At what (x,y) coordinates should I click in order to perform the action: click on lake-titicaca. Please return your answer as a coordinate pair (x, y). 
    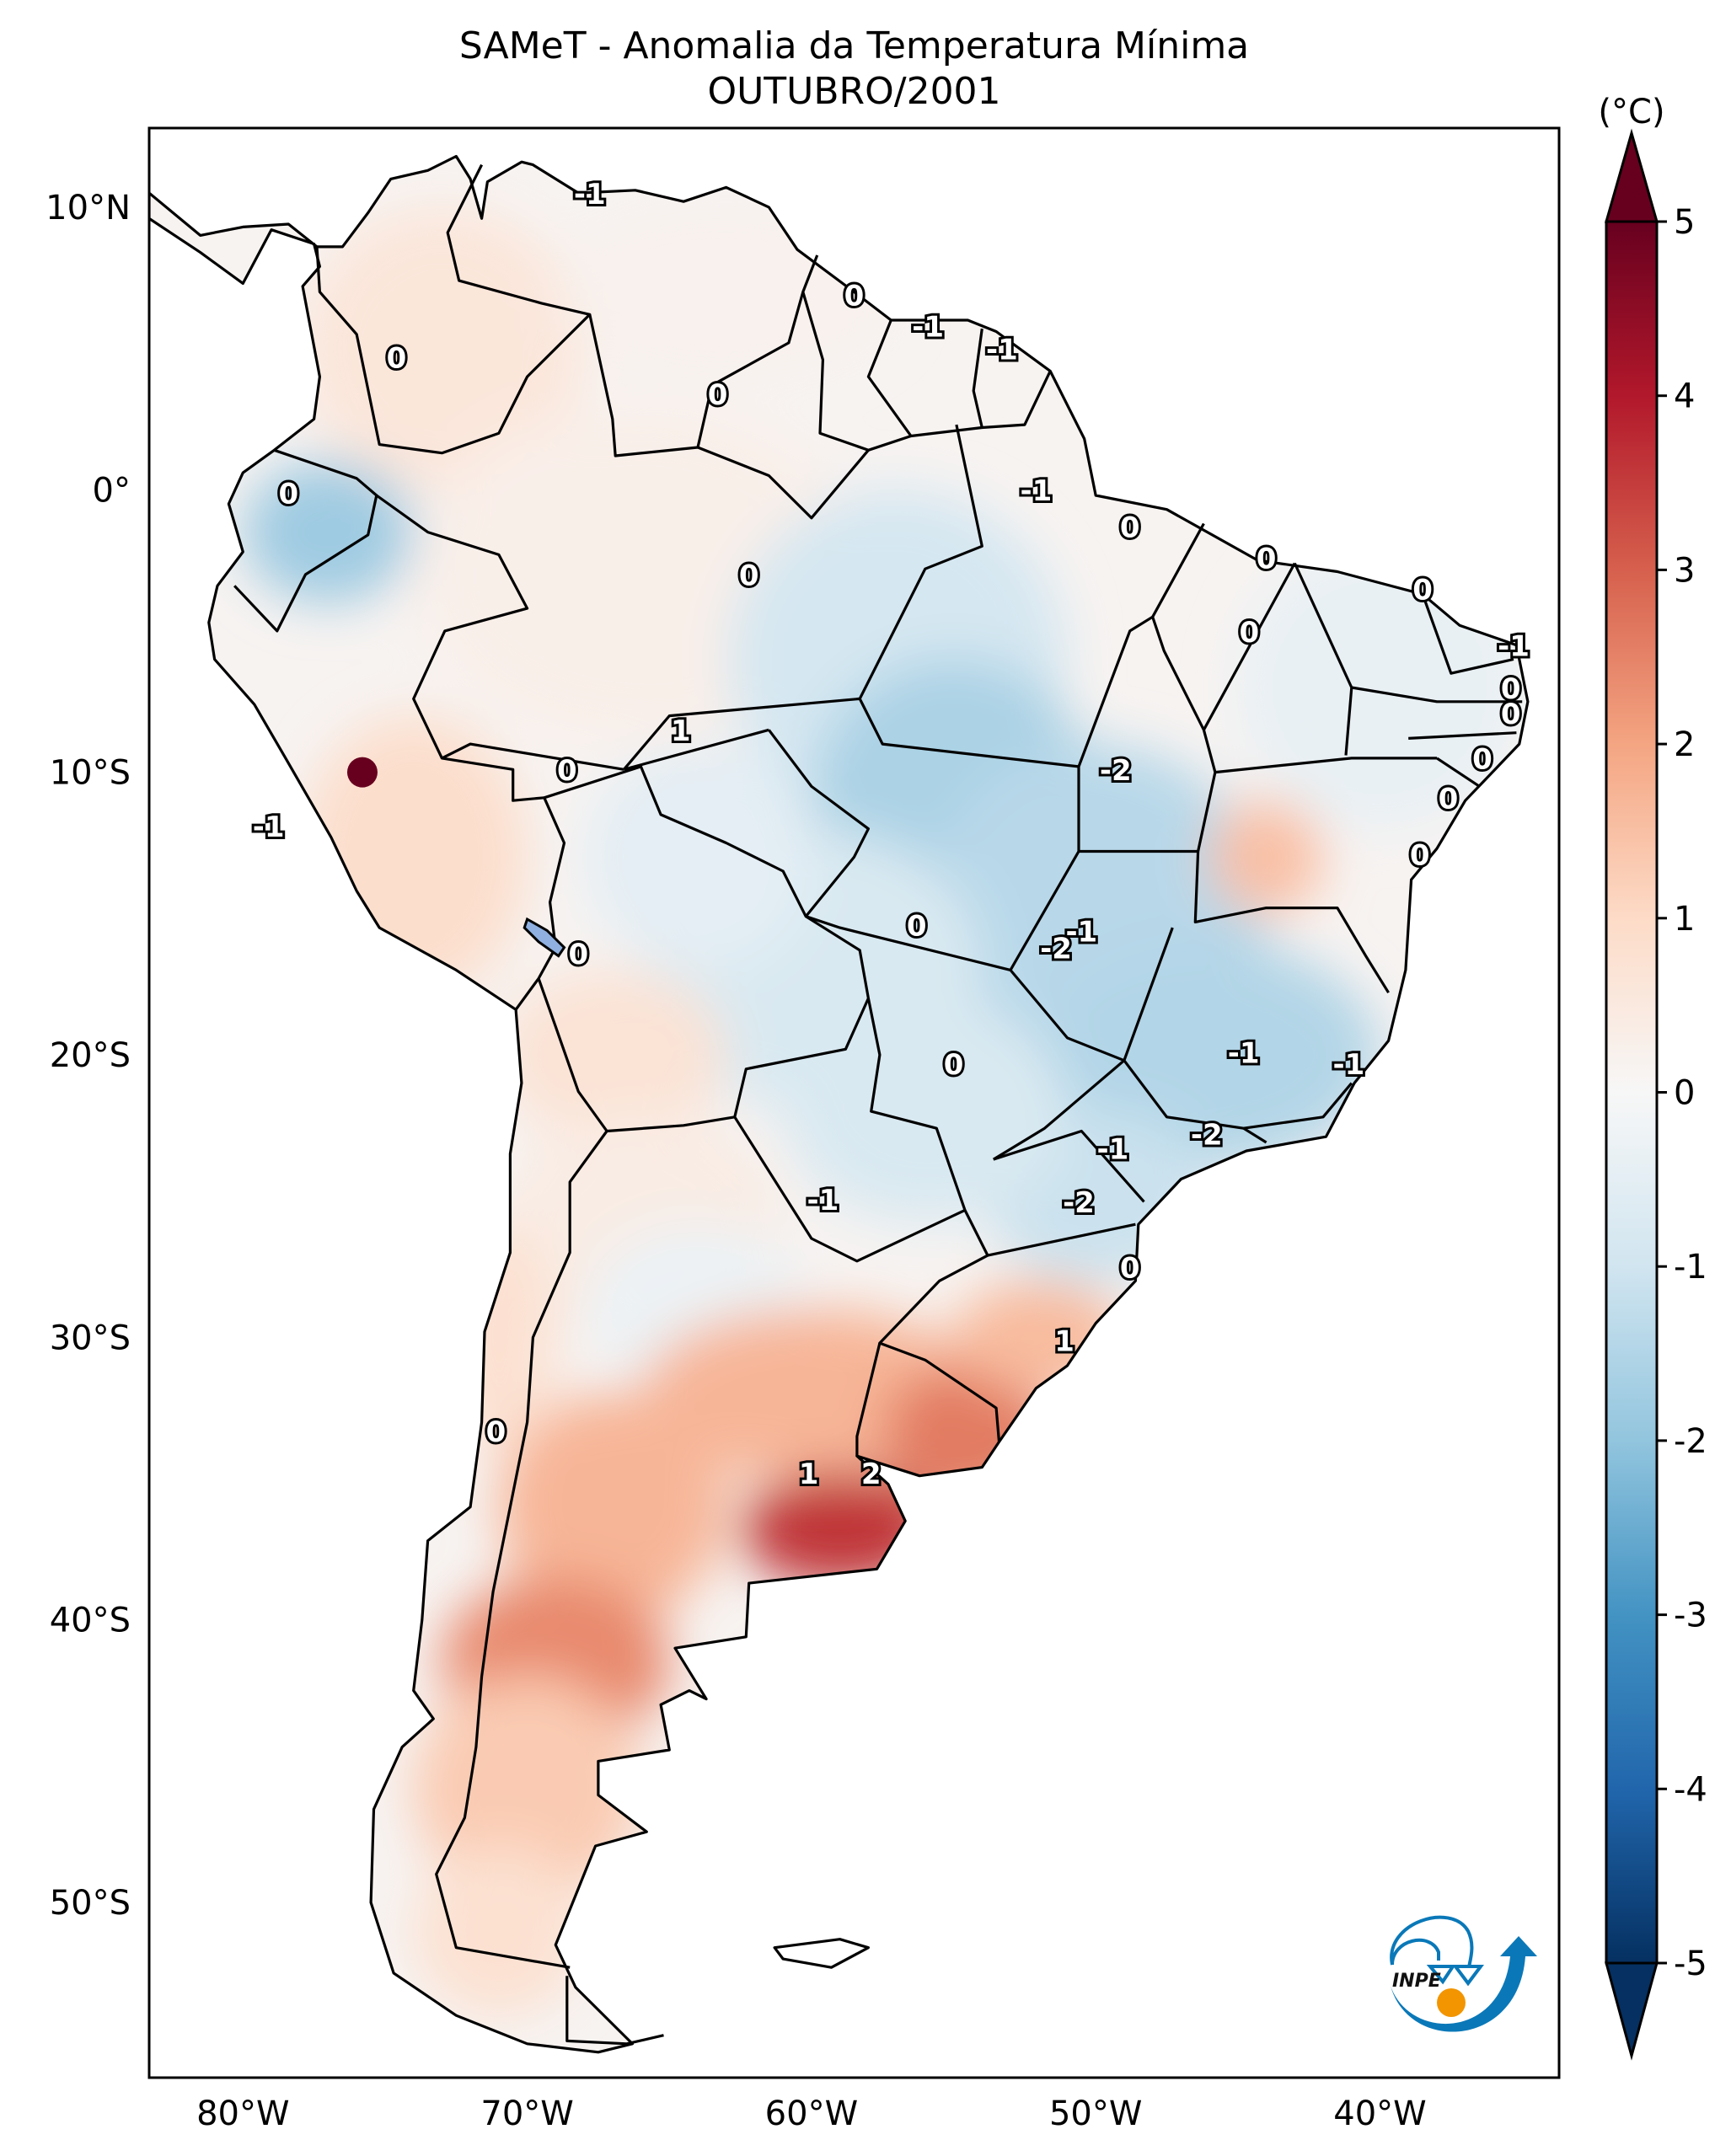
    Looking at the image, I should click on (544, 937).